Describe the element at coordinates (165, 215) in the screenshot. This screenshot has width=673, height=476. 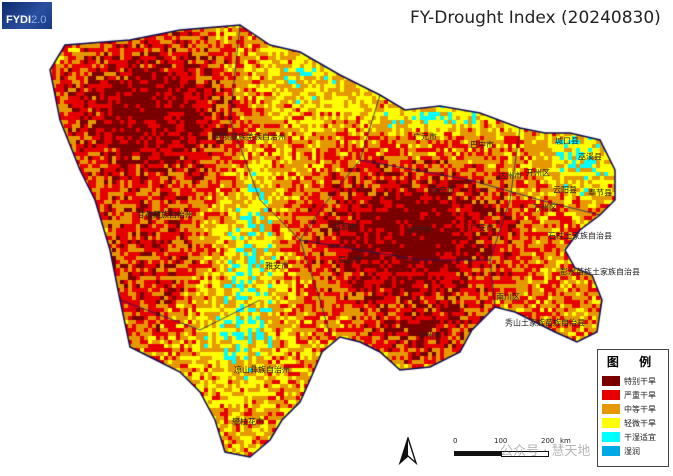
I see `place-label: 甘孜藏族自治州` at that location.